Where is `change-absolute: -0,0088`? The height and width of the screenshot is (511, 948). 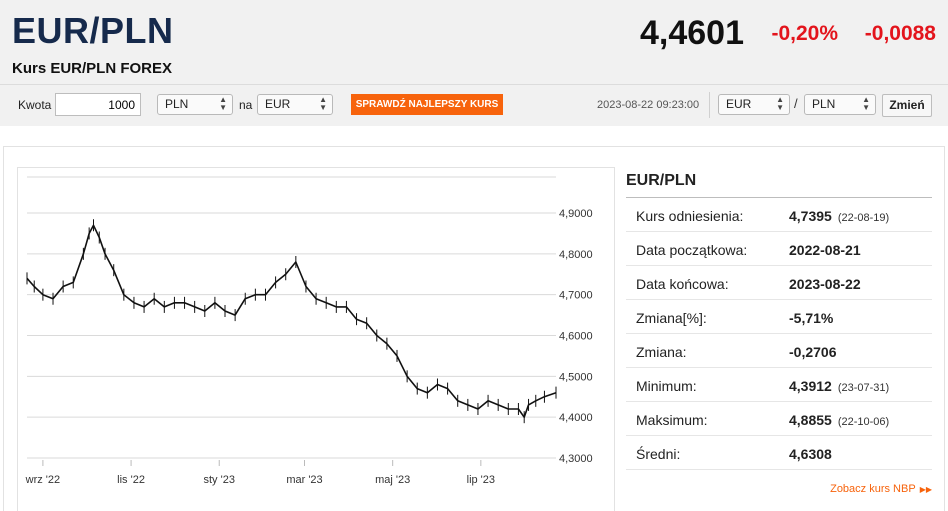
change-absolute: -0,0088 is located at coordinates (900, 33).